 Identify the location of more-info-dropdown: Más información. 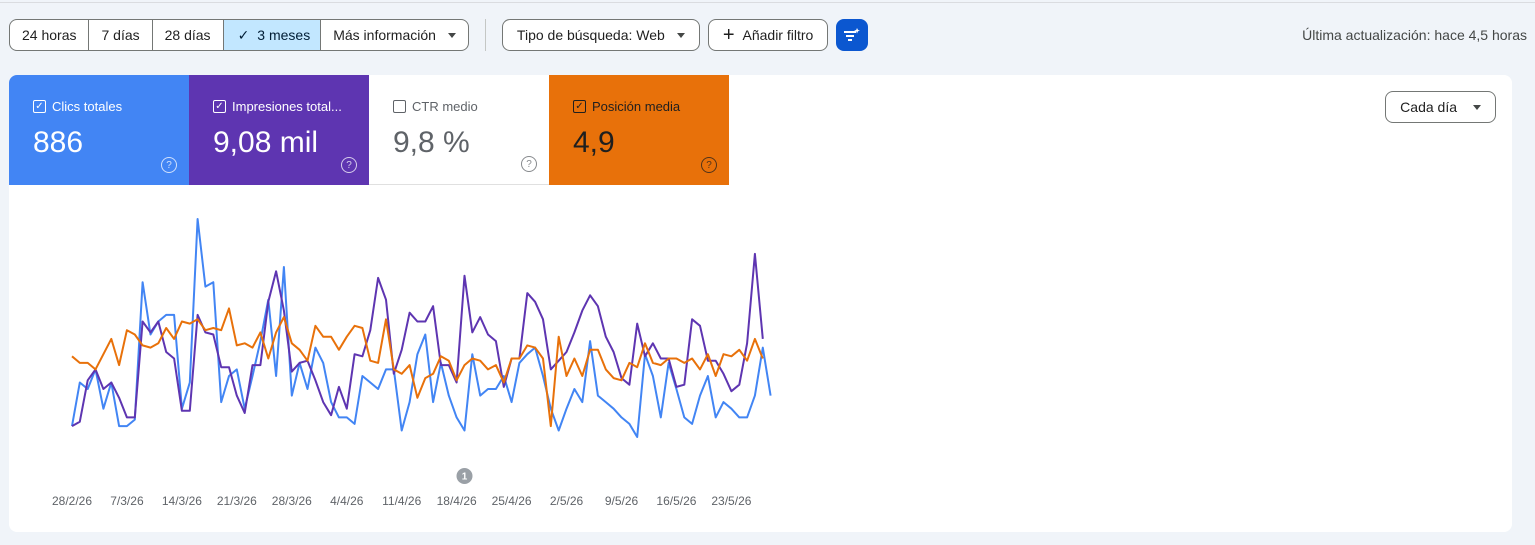
(394, 35).